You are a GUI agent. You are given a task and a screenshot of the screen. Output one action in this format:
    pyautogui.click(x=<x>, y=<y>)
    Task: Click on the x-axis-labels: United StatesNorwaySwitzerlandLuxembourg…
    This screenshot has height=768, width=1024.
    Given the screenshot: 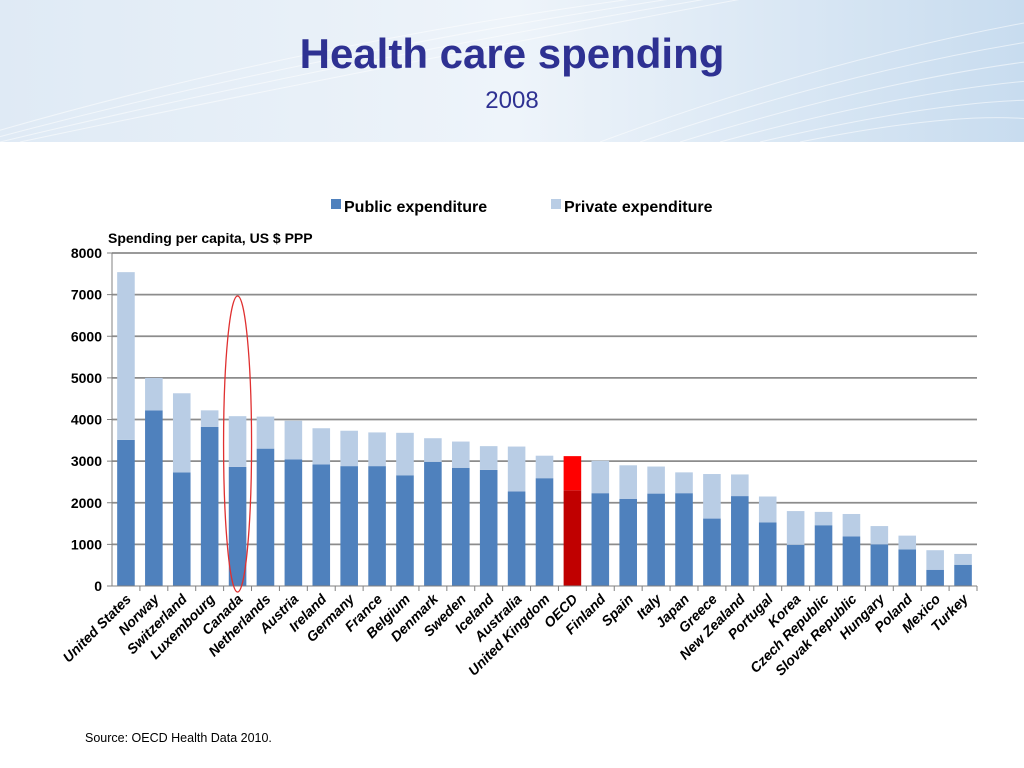 What is the action you would take?
    pyautogui.click(x=518, y=632)
    